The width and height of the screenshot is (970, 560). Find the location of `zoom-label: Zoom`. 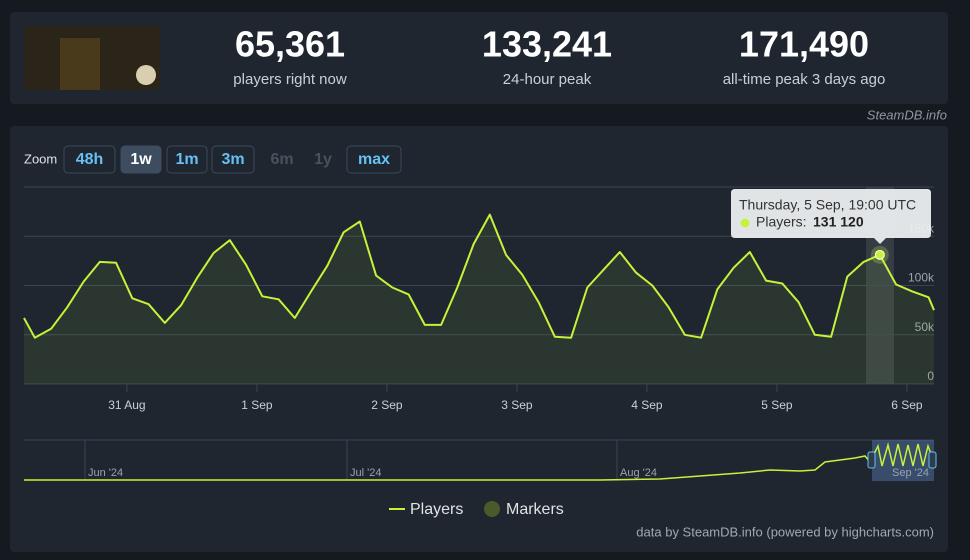

zoom-label: Zoom is located at coordinates (40, 158).